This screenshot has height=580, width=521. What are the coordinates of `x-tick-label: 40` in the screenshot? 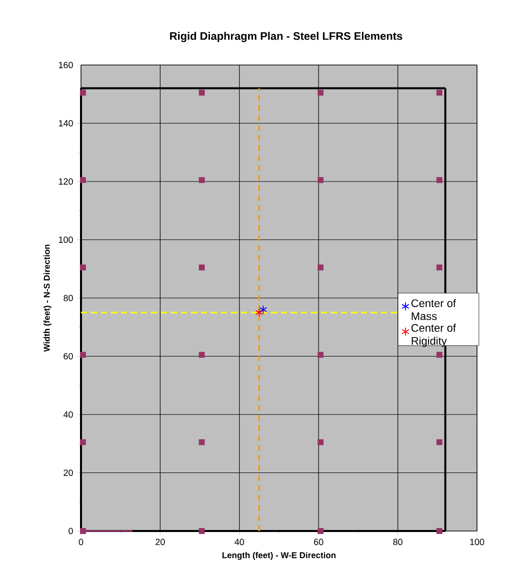 It's located at (239, 542).